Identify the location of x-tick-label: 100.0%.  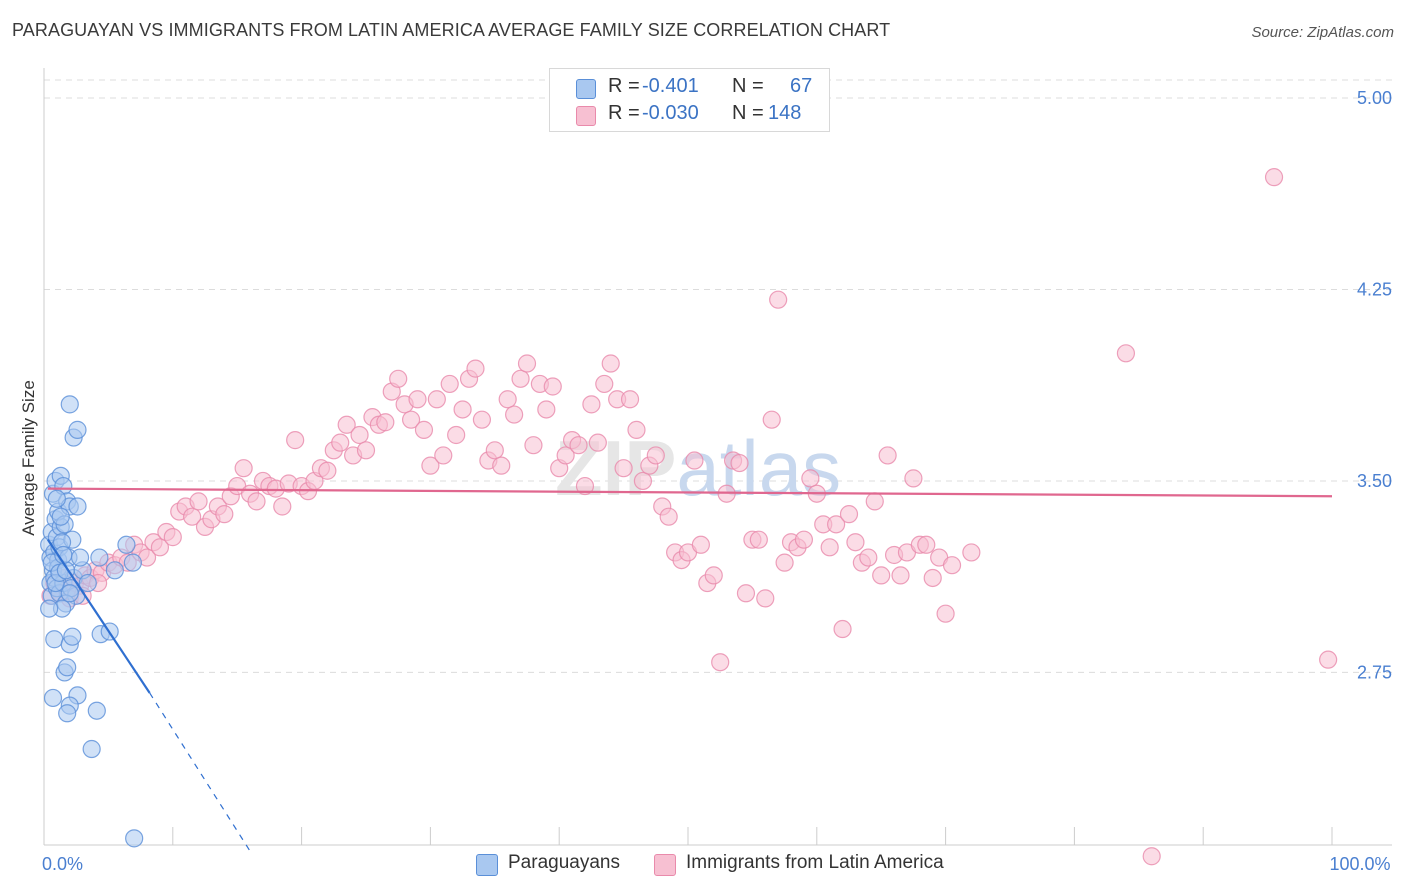
(1359, 864).